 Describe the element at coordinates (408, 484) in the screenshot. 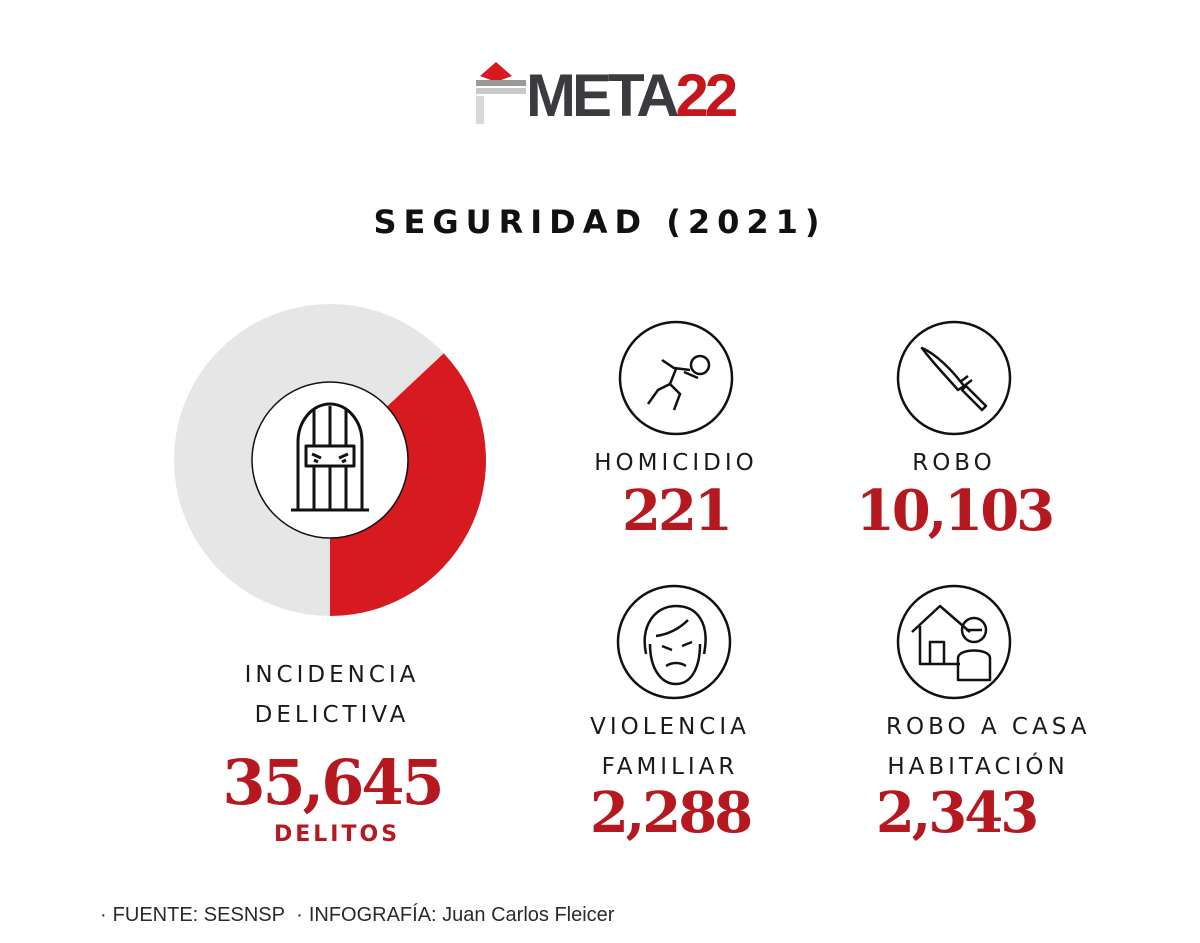

I see `donut-slice-highlighted` at that location.